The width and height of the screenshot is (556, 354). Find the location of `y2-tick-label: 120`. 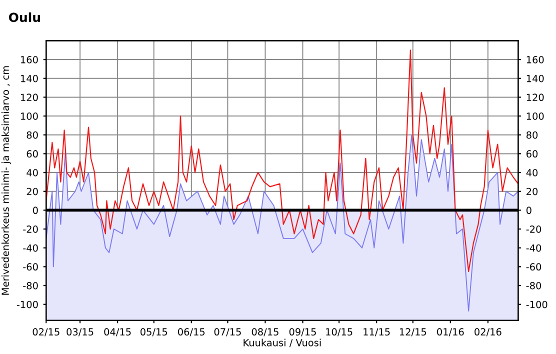

y2-tick-label: 120 is located at coordinates (535, 98).